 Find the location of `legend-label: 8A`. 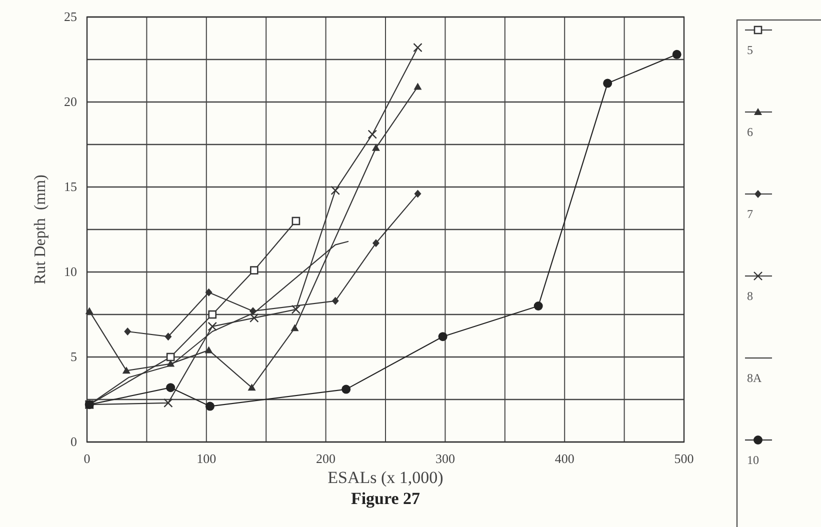

legend-label: 8A is located at coordinates (754, 378).